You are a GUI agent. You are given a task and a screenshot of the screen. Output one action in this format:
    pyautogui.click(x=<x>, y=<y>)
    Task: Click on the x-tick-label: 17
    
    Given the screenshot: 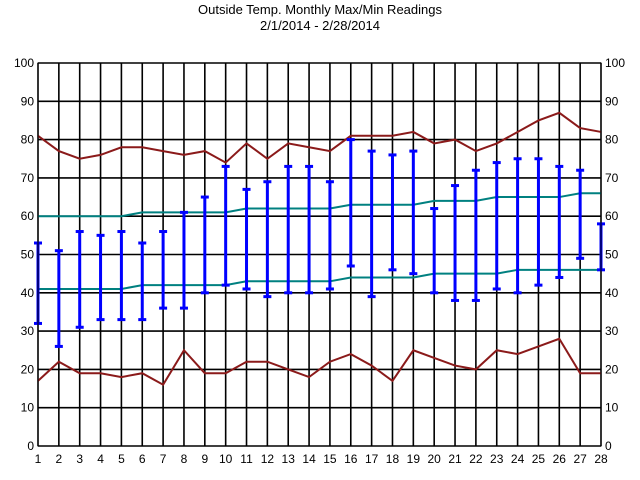 What is the action you would take?
    pyautogui.click(x=372, y=459)
    